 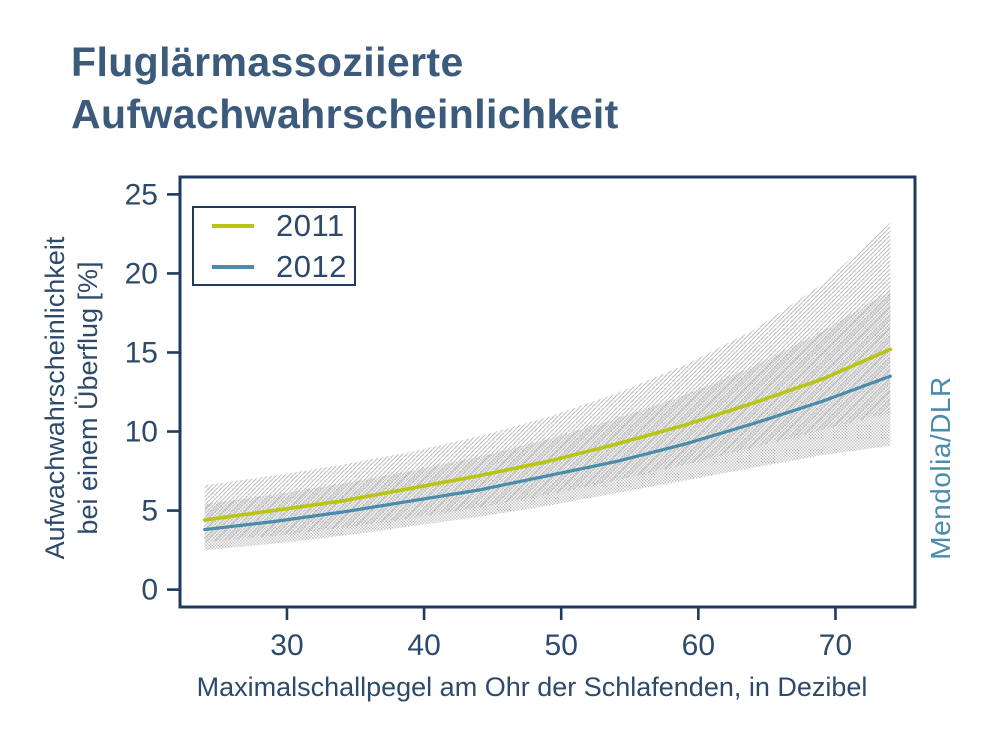 I want to click on chart-legend: 2011 2012, so click(x=274, y=246).